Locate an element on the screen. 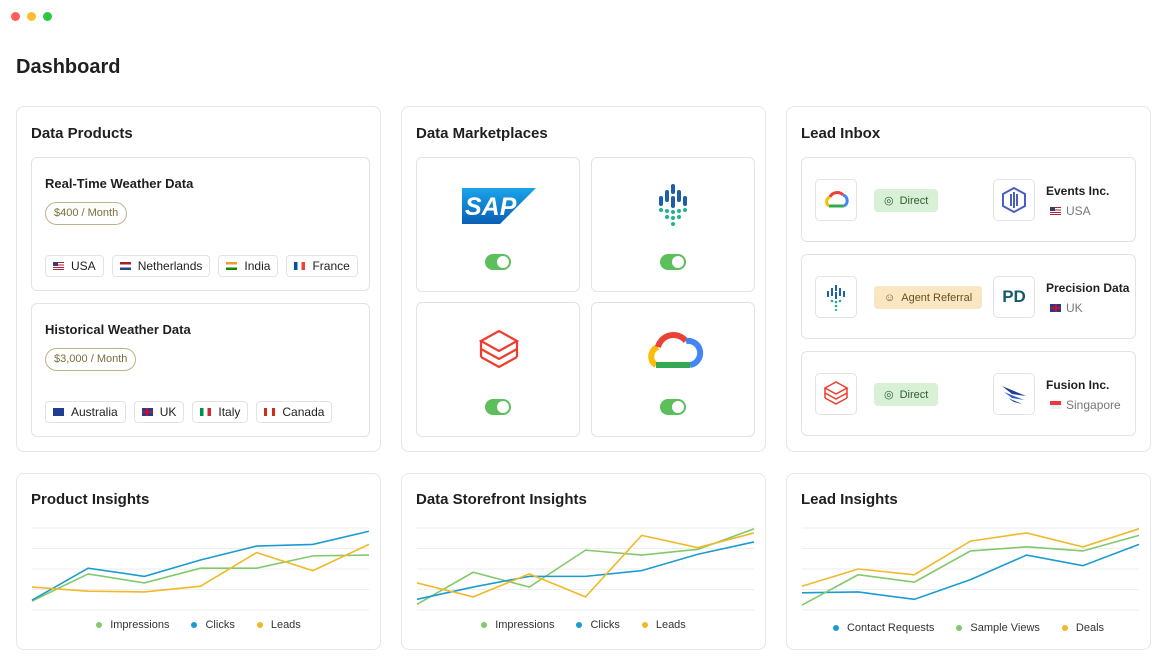 The width and height of the screenshot is (1163, 661). country-chip: Italy is located at coordinates (220, 412).